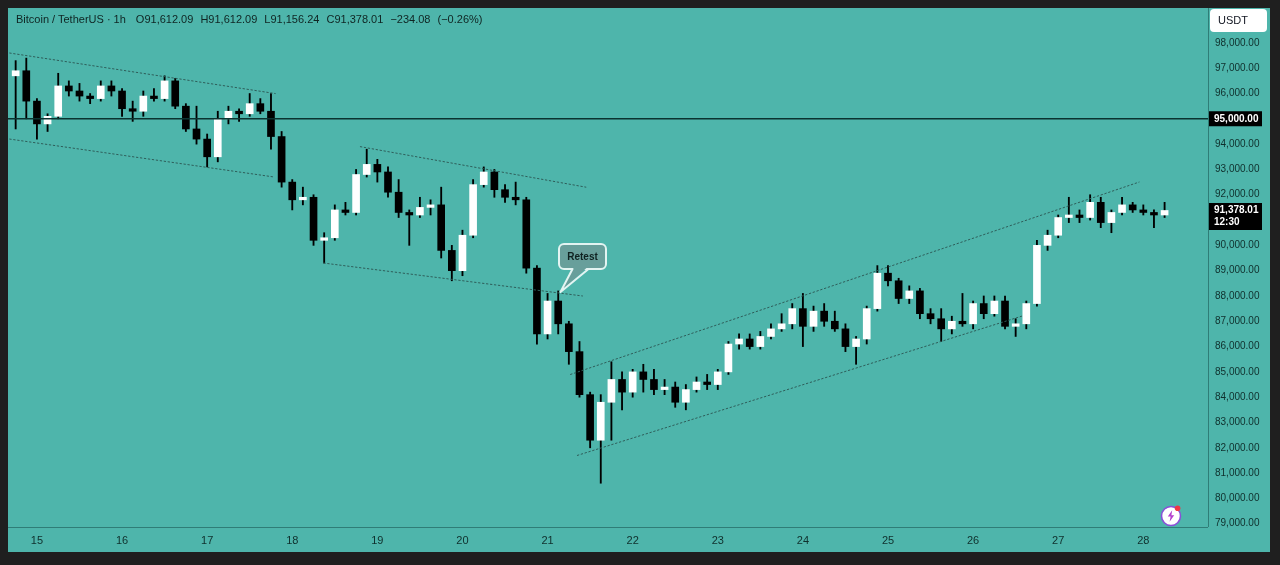 The image size is (1280, 565). I want to click on chart-subtitle: O91,612.09 H91,612.09 L91,156.24 C91,378.01 −234.08 (−0.26%), so click(309, 19).